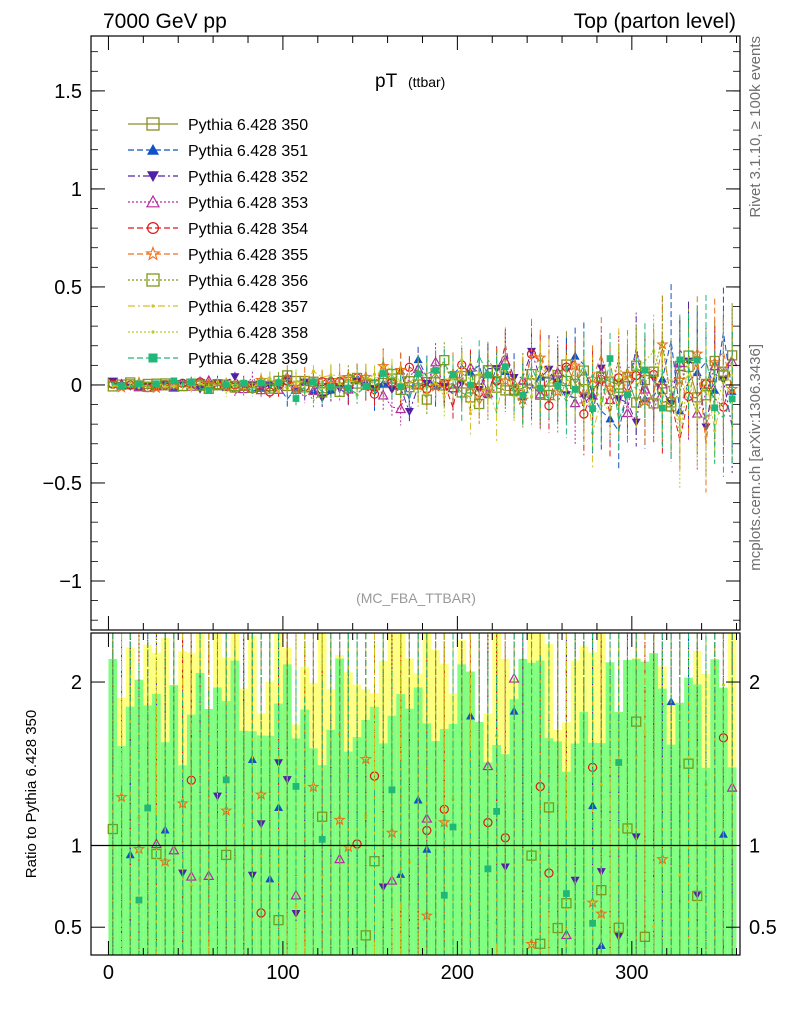 This screenshot has width=786, height=1024. I want to click on x-tick-label: 300, so click(631, 973).